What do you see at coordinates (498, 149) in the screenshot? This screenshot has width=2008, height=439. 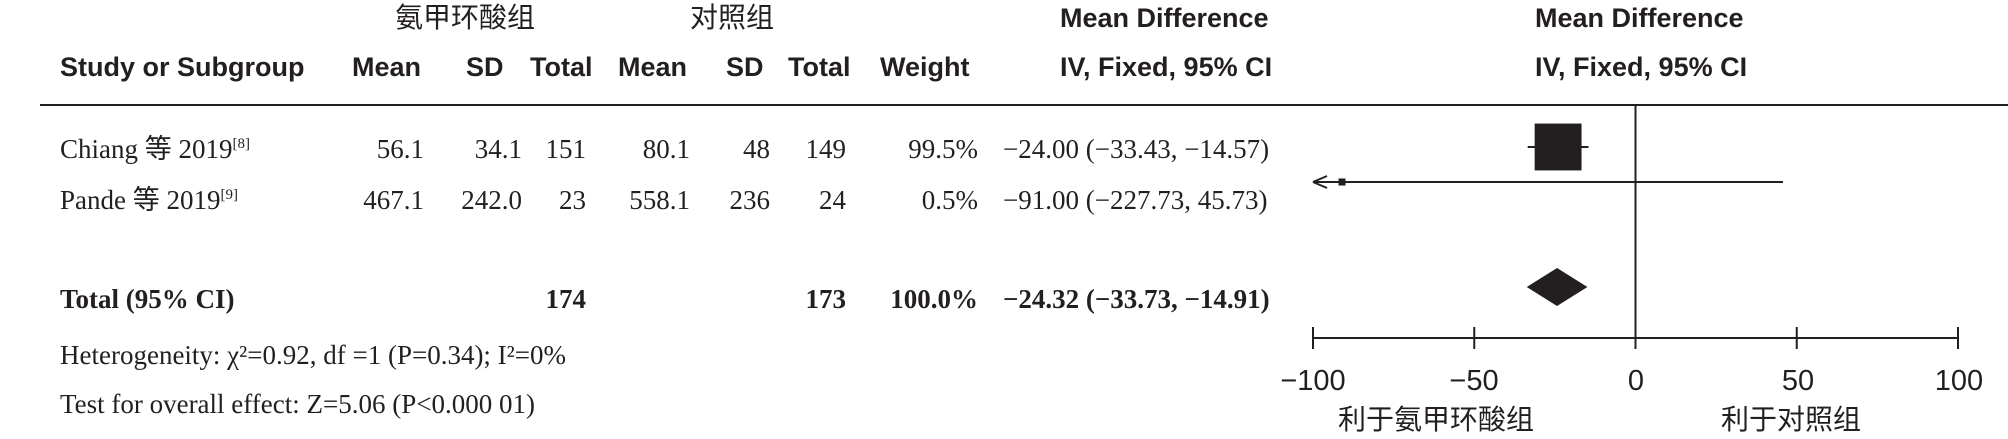 I see `exp-sd-1: 34.1` at bounding box center [498, 149].